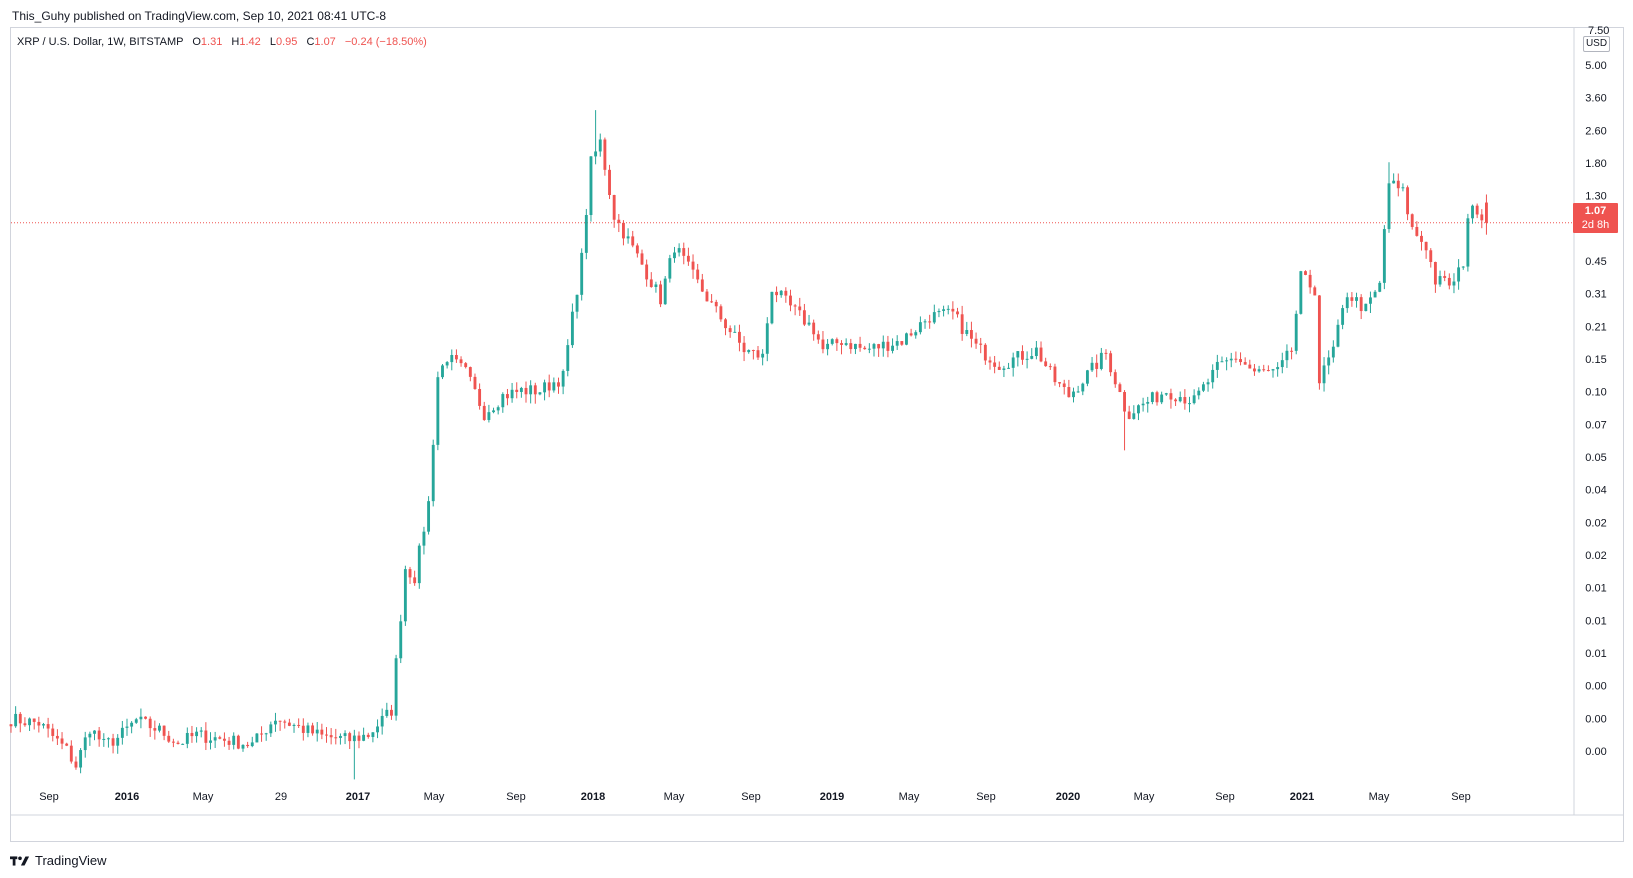 This screenshot has width=1633, height=878. What do you see at coordinates (310, 42) in the screenshot?
I see `close-label: C` at bounding box center [310, 42].